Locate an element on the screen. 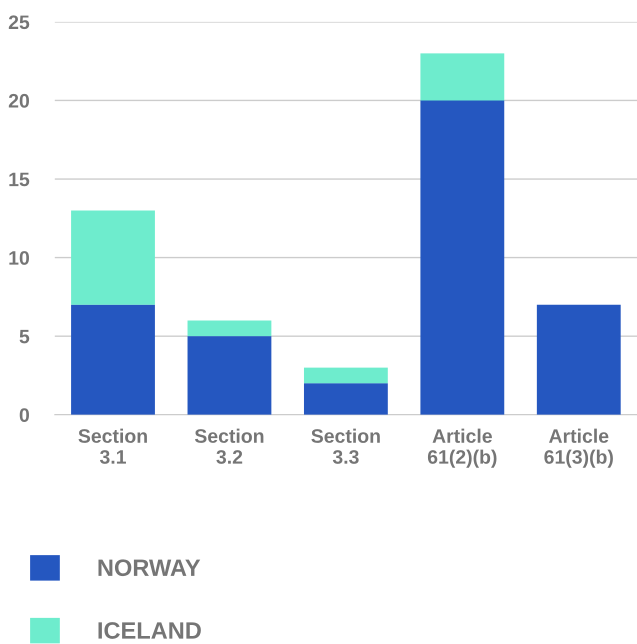 The width and height of the screenshot is (637, 644). y-tick-label: 15 is located at coordinates (19, 179).